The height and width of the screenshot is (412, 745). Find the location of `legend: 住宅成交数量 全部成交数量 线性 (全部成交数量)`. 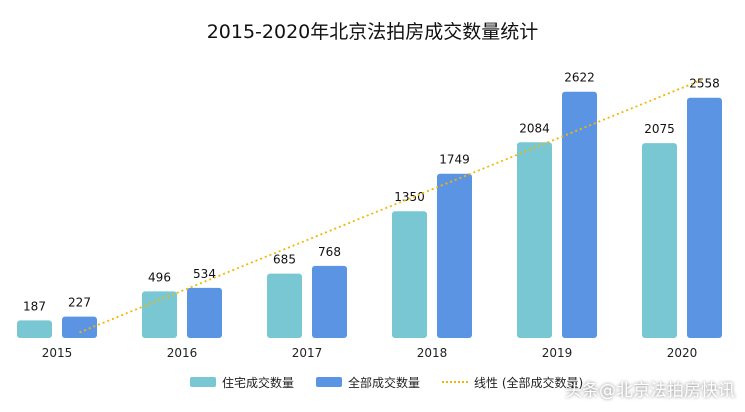

legend: 住宅成交数量 全部成交数量 线性 (全部成交数量) is located at coordinates (397, 382).